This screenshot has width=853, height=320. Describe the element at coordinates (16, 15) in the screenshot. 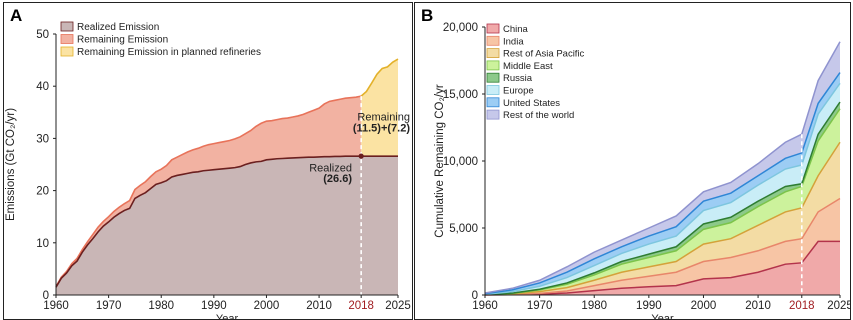

I see `panel-a-label: A` at that location.